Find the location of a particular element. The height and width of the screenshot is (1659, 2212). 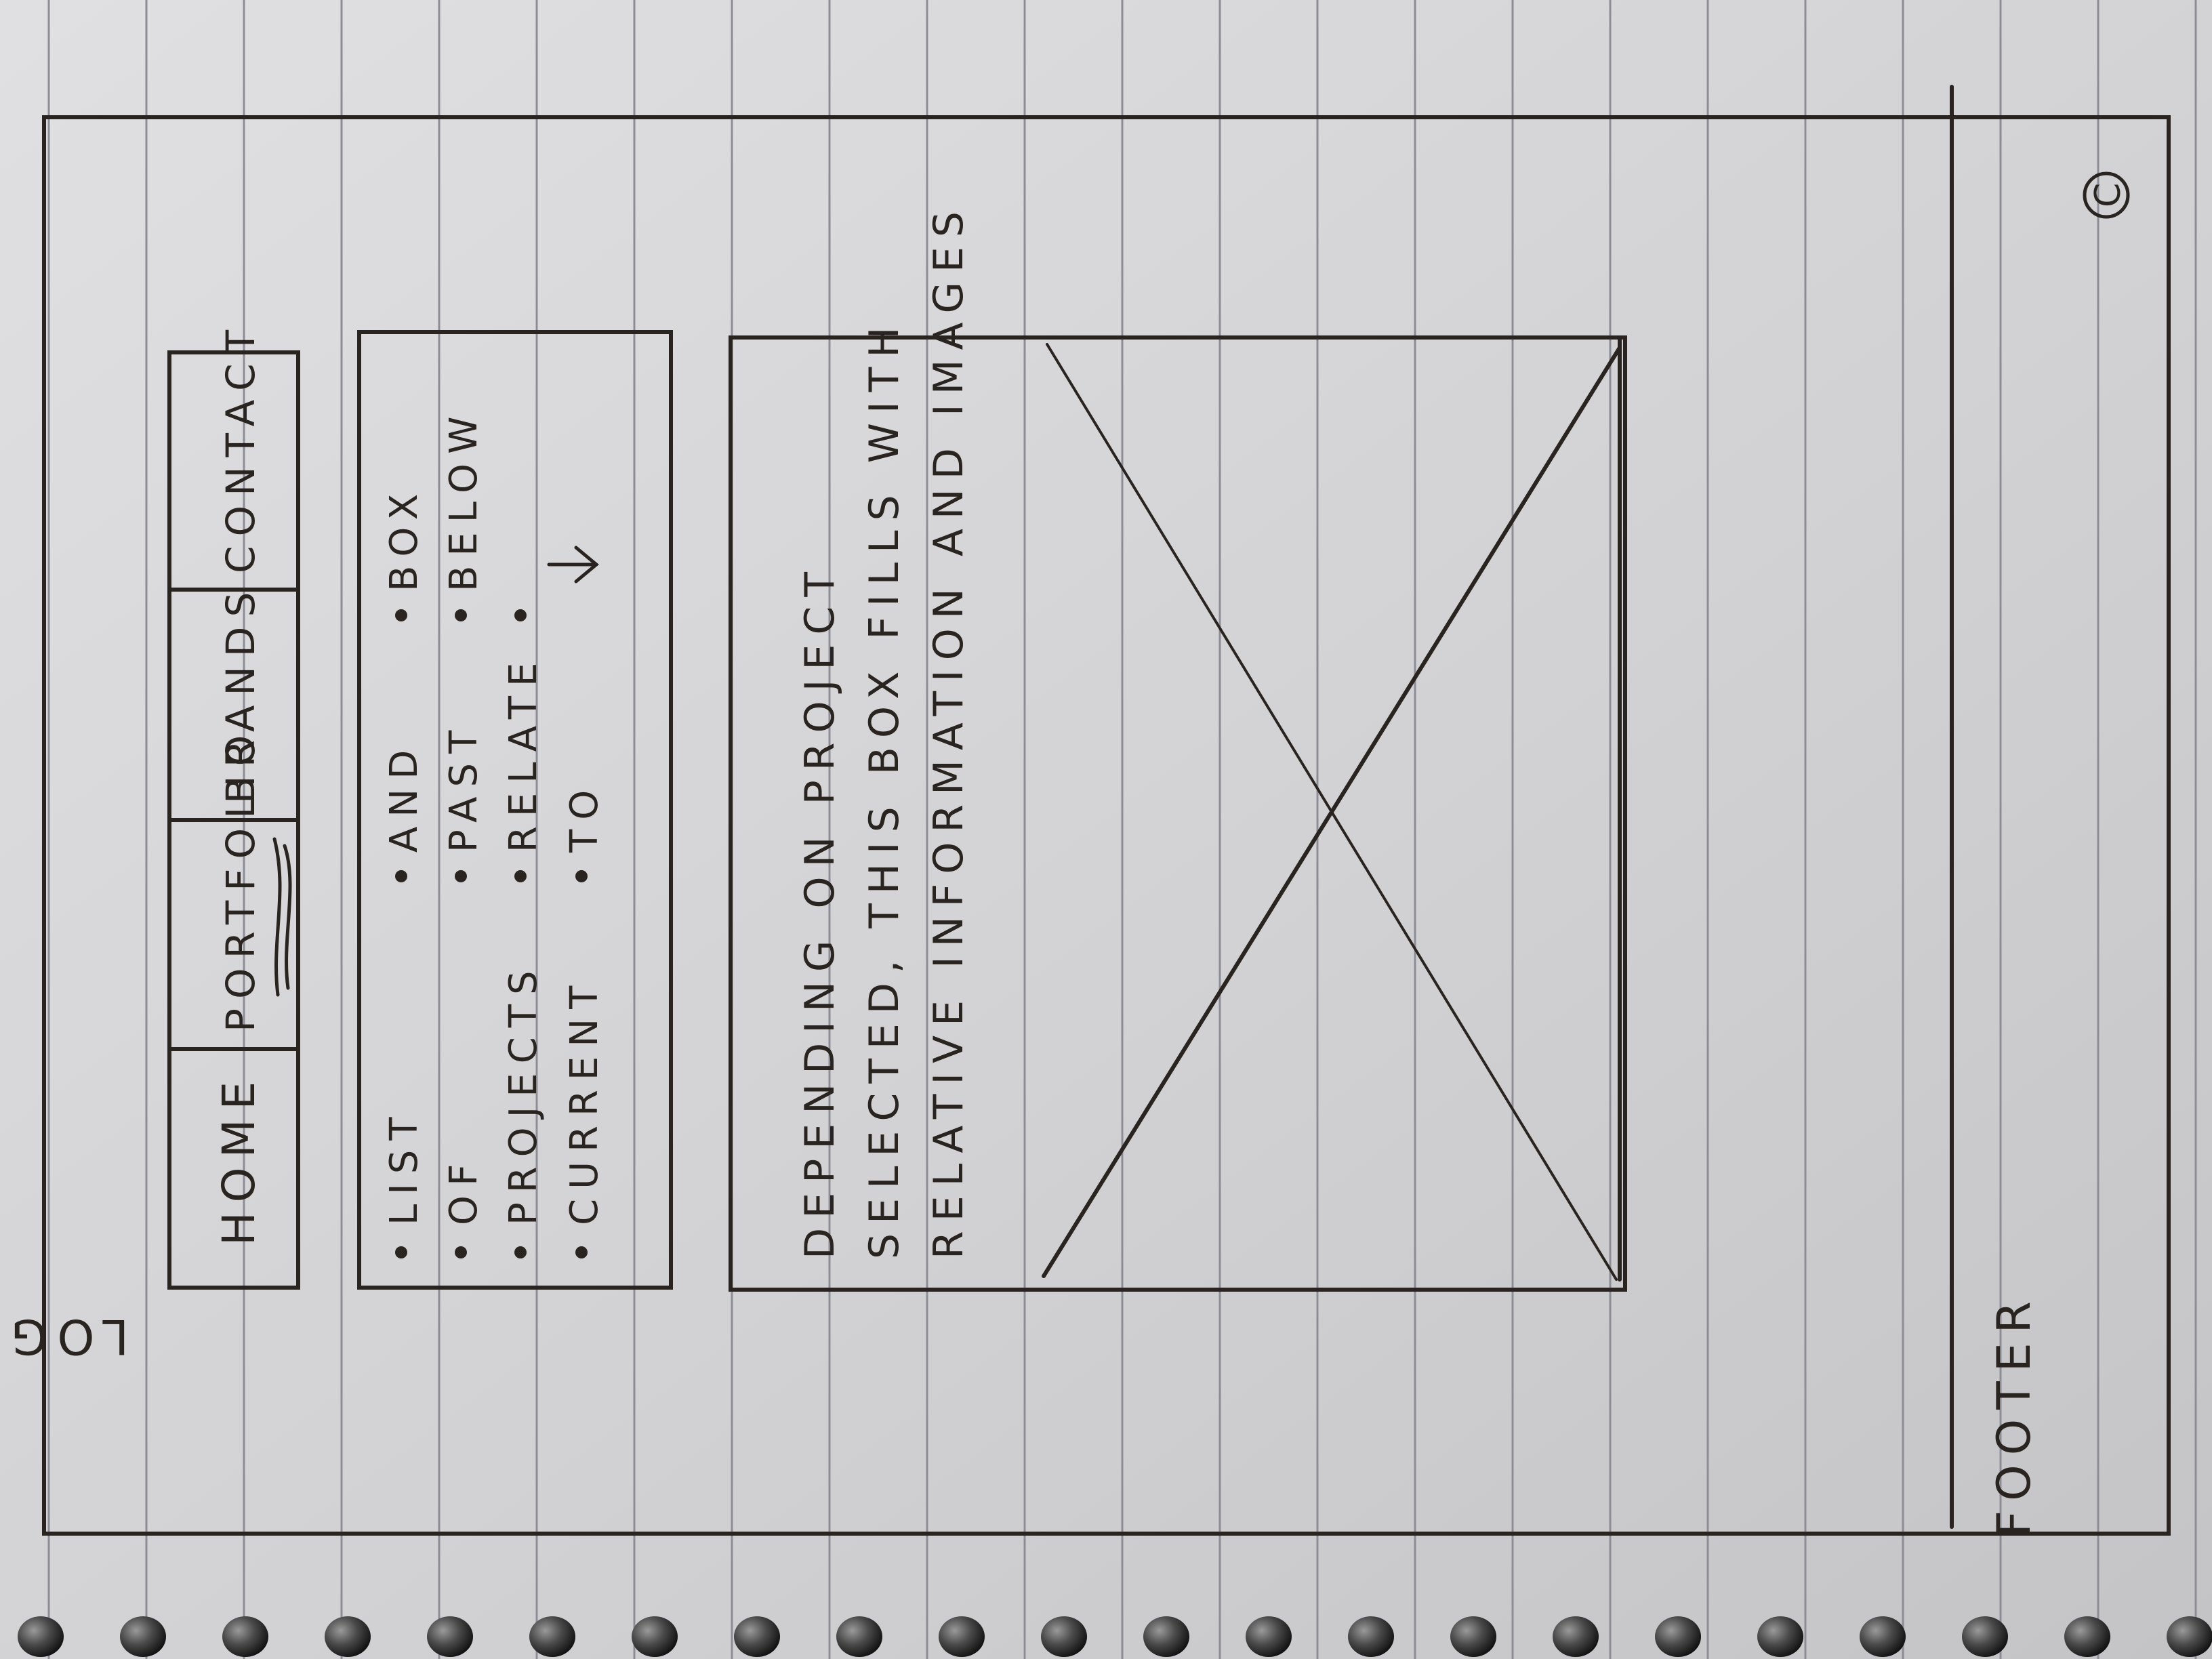

svg-text: C is located at coordinates (2108, 195).